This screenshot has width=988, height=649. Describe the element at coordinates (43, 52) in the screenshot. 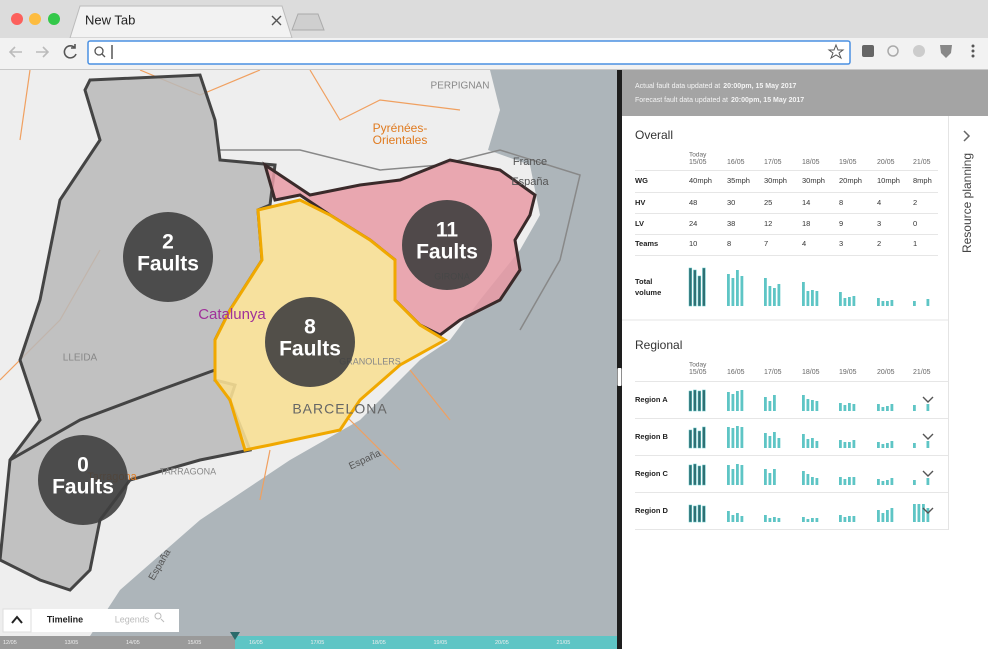

I see `forward-button` at that location.